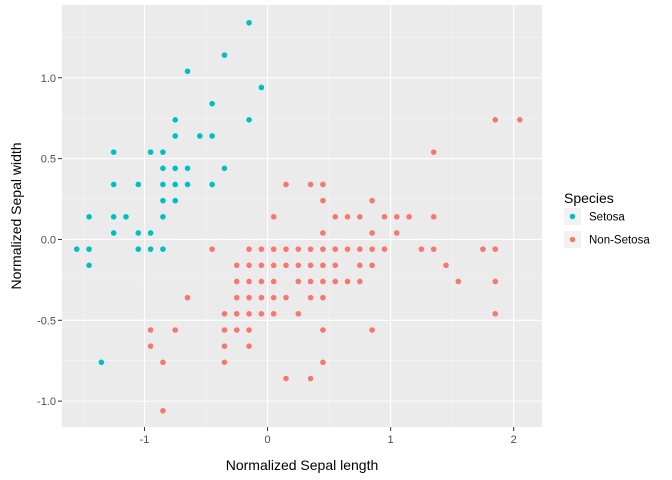 This screenshot has width=672, height=480. What do you see at coordinates (46, 402) in the screenshot?
I see `y-tick-label: -1.0` at bounding box center [46, 402].